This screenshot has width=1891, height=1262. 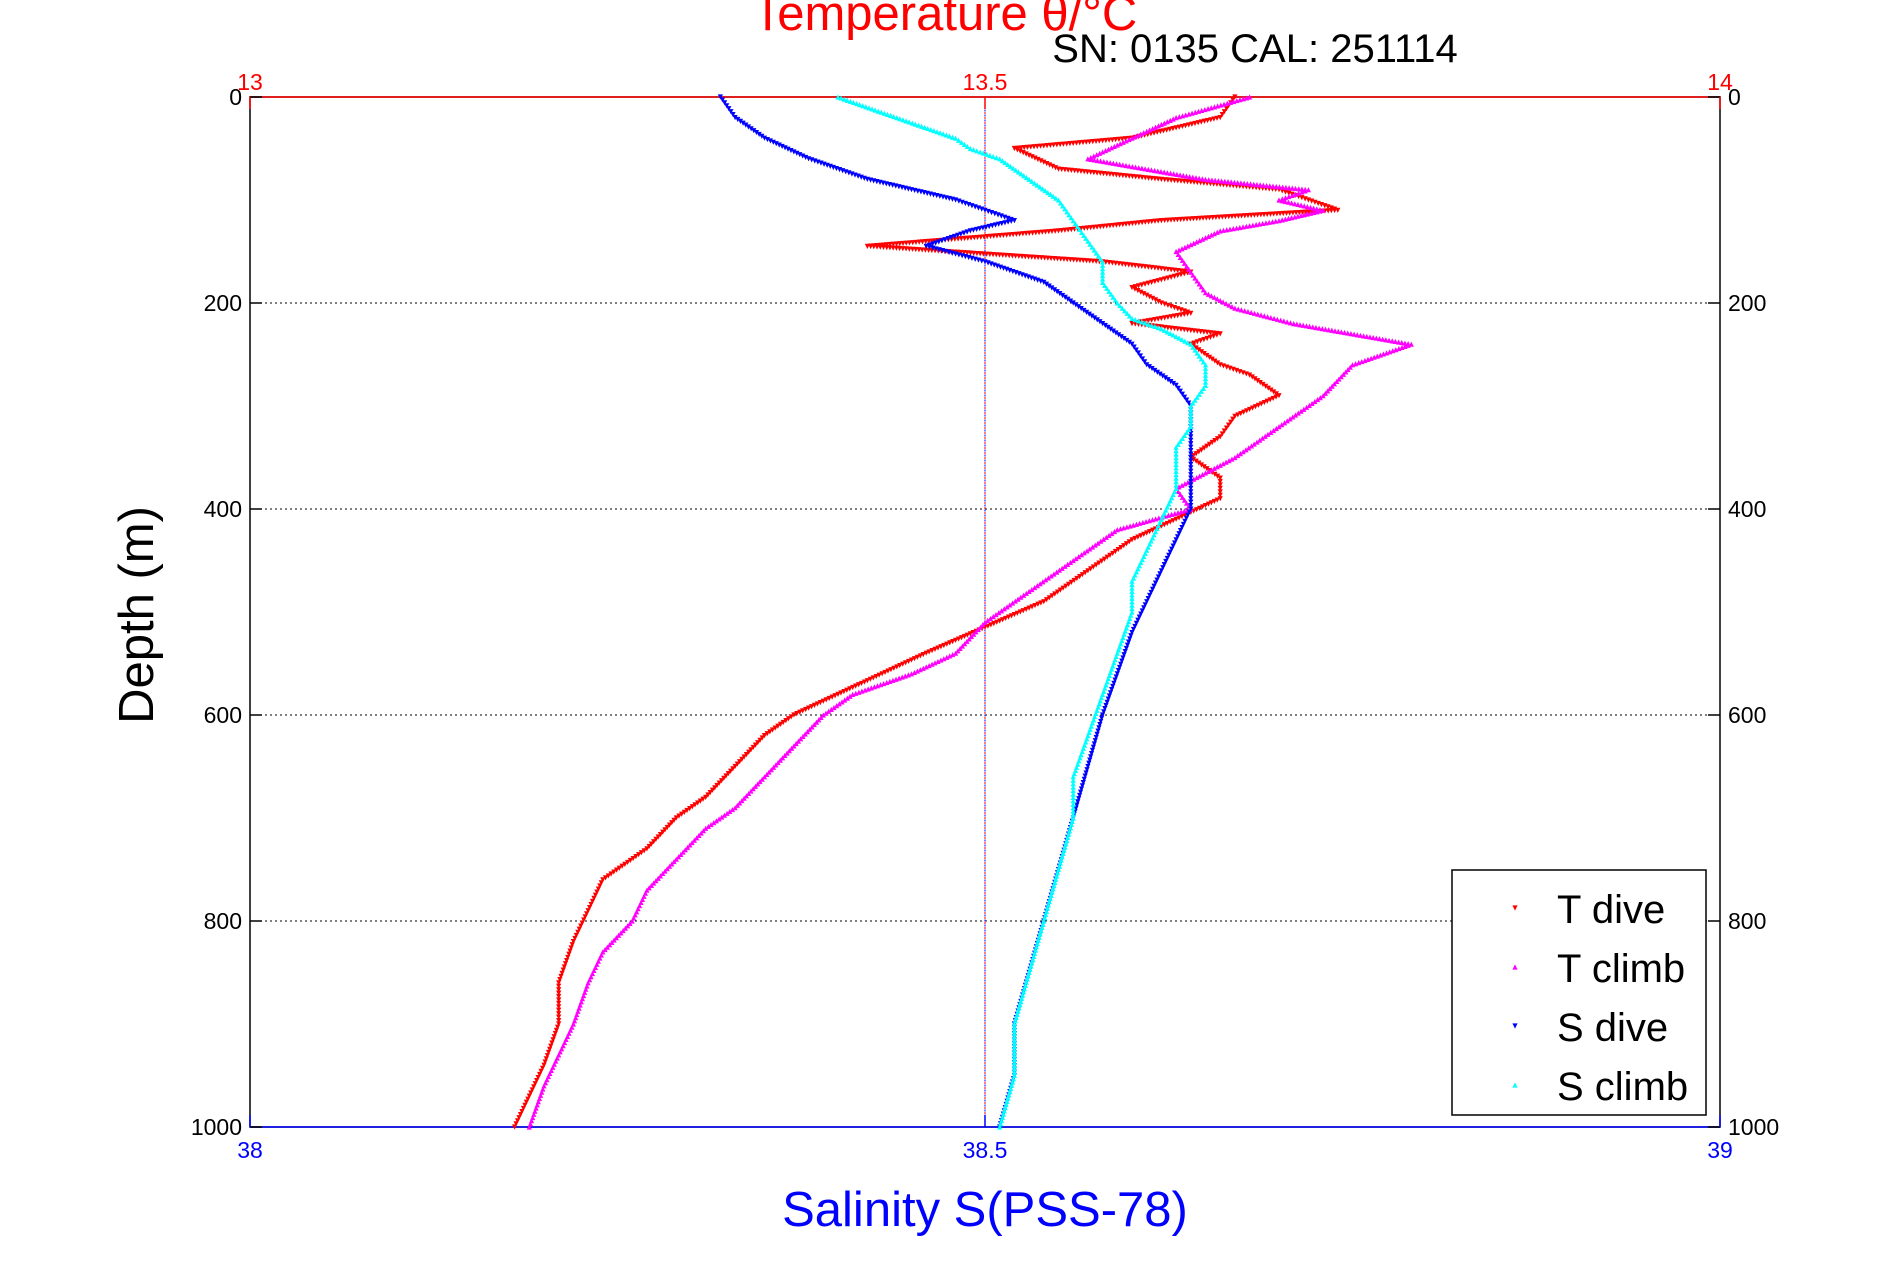 What do you see at coordinates (1747, 509) in the screenshot?
I see `depth-tick-label-right: 400` at bounding box center [1747, 509].